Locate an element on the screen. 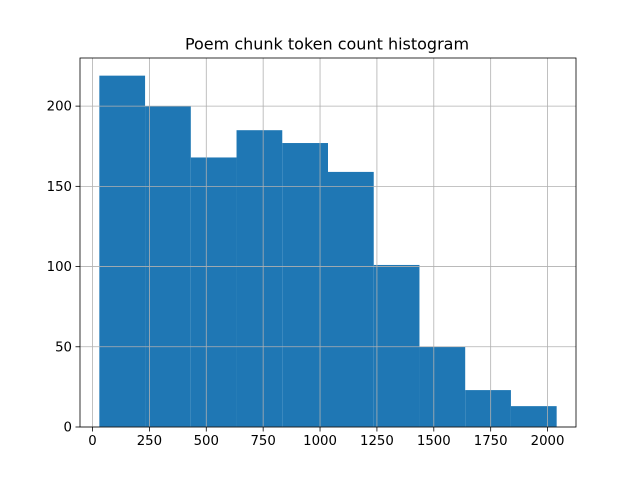 Image resolution: width=640 pixels, height=484 pixels. x-tick-label-6: 1500 is located at coordinates (434, 441).